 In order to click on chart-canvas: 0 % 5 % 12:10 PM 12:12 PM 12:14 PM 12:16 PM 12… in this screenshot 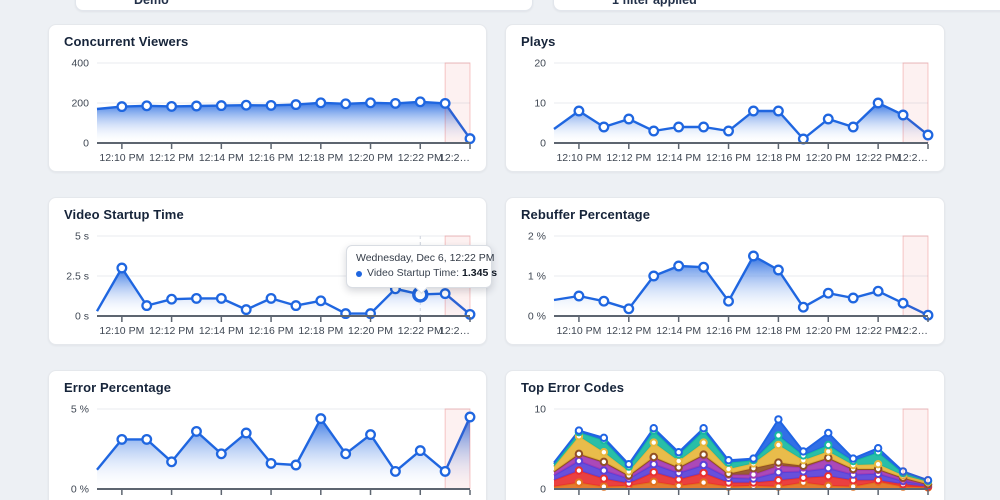, I will do `click(267, 450)`.